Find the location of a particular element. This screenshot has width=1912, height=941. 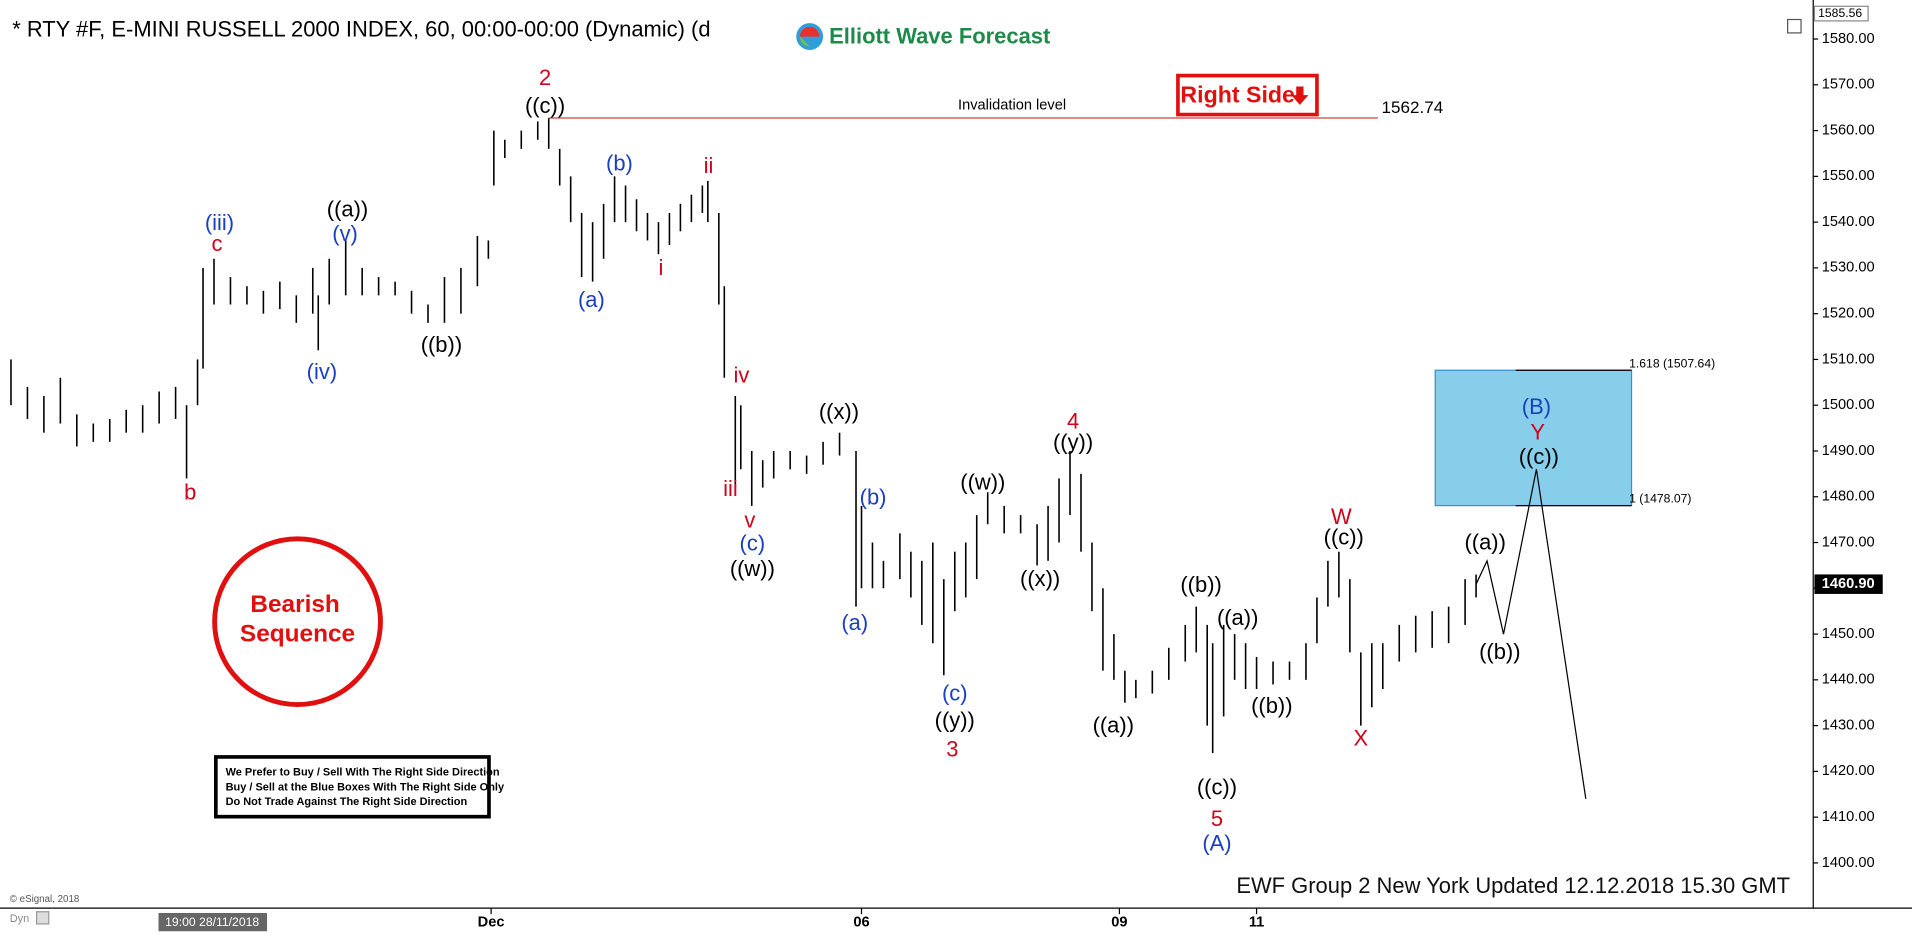

logo: Elliott Wave Forecast is located at coordinates (923, 36).